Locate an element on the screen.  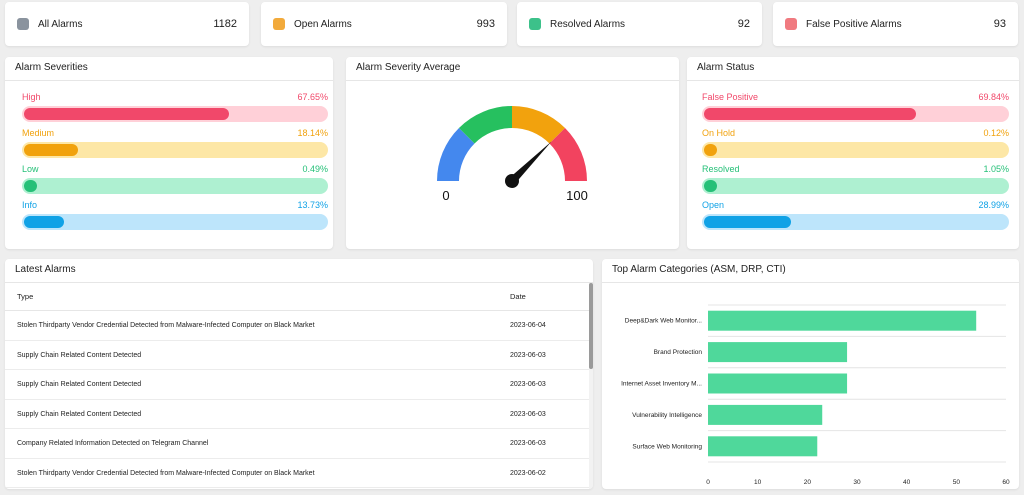
stat-card-false-positive-alarms: False Positive Alarms 93 is located at coordinates (895, 24).